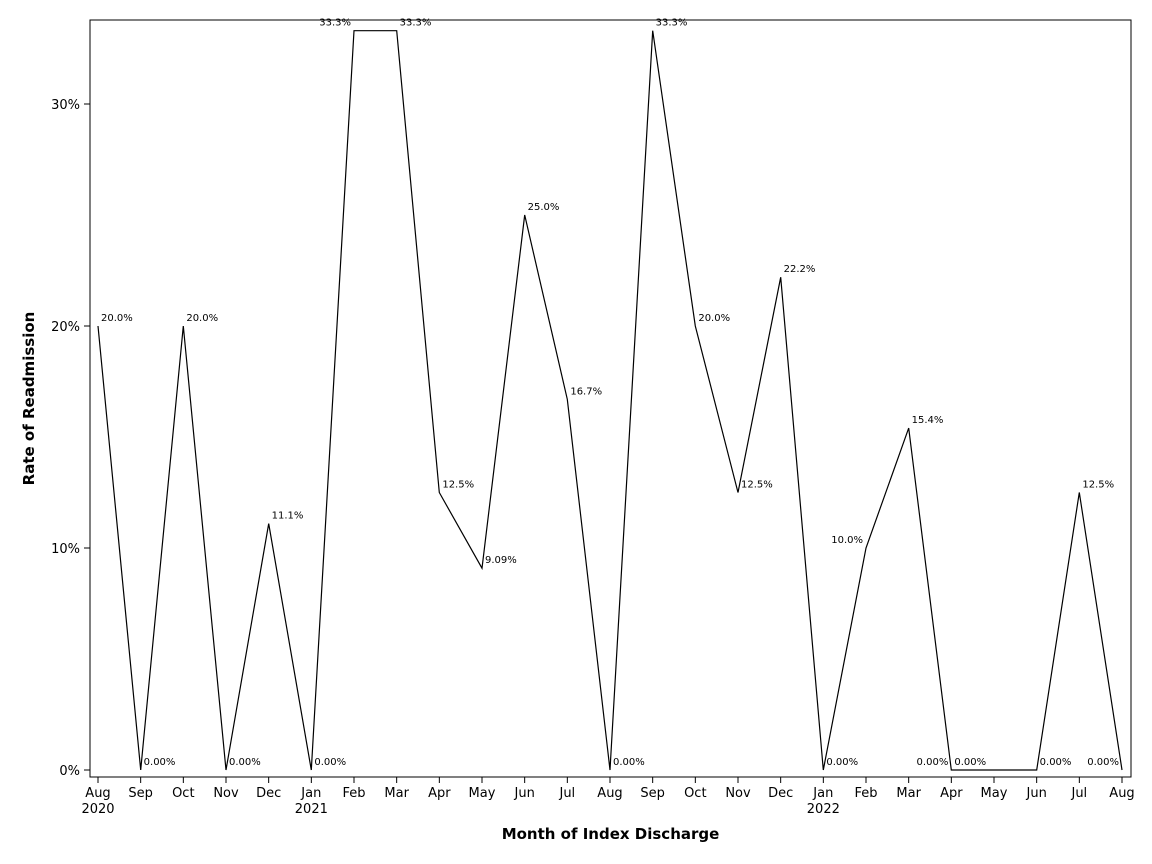 The width and height of the screenshot is (1152, 864). Describe the element at coordinates (586, 391) in the screenshot. I see `data-label: 16.7%` at that location.